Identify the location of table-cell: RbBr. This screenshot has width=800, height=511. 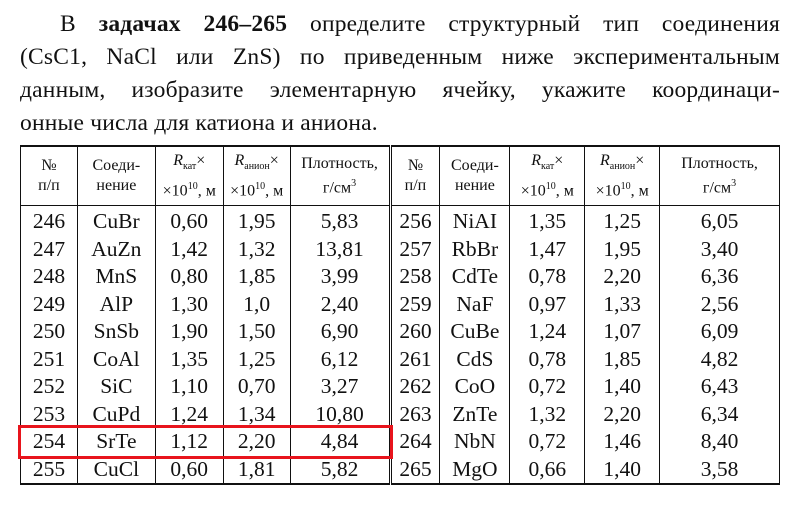
(475, 249).